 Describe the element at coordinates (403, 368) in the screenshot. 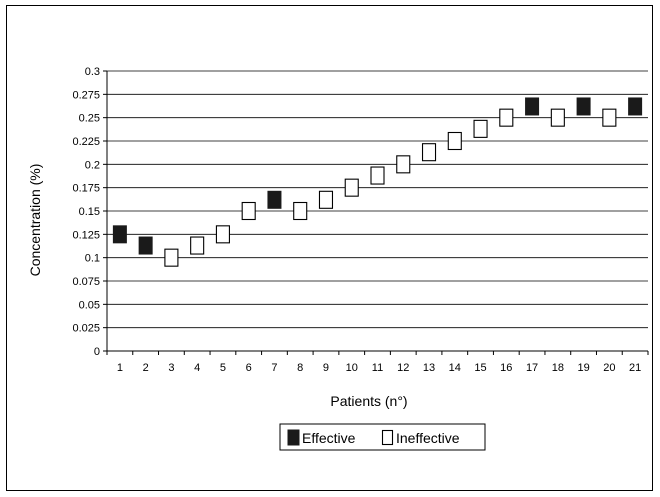

I see `x-tick-label: 12` at that location.